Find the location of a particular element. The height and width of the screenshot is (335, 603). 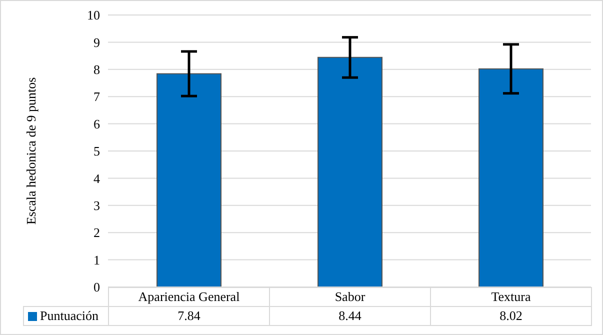

y-tick-label: 5 is located at coordinates (97, 151).